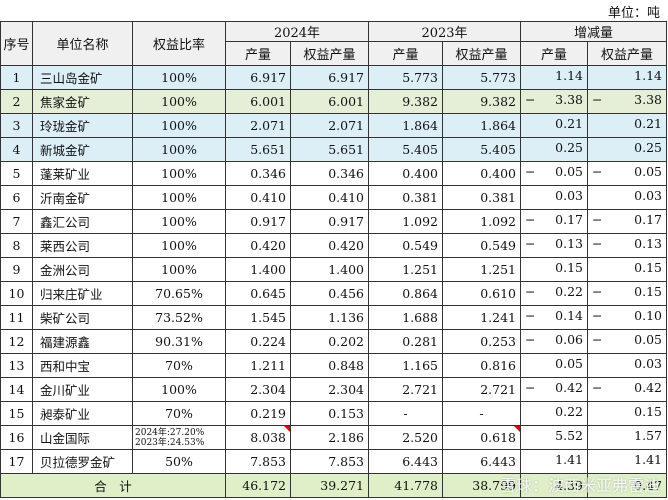  Describe the element at coordinates (627, 341) in the screenshot. I see `cell-equity-change: − 0.05` at that location.